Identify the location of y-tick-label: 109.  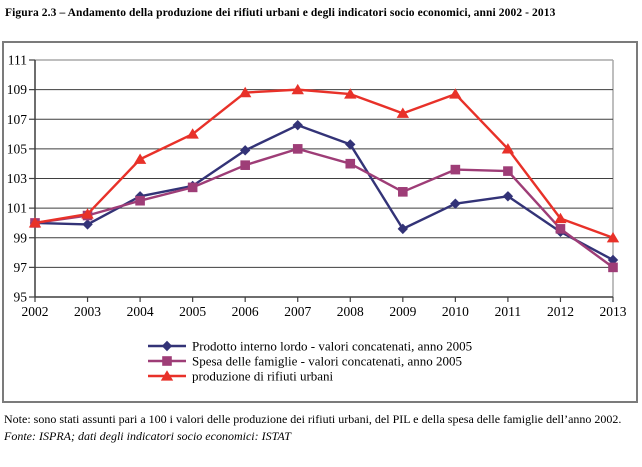
(17, 89).